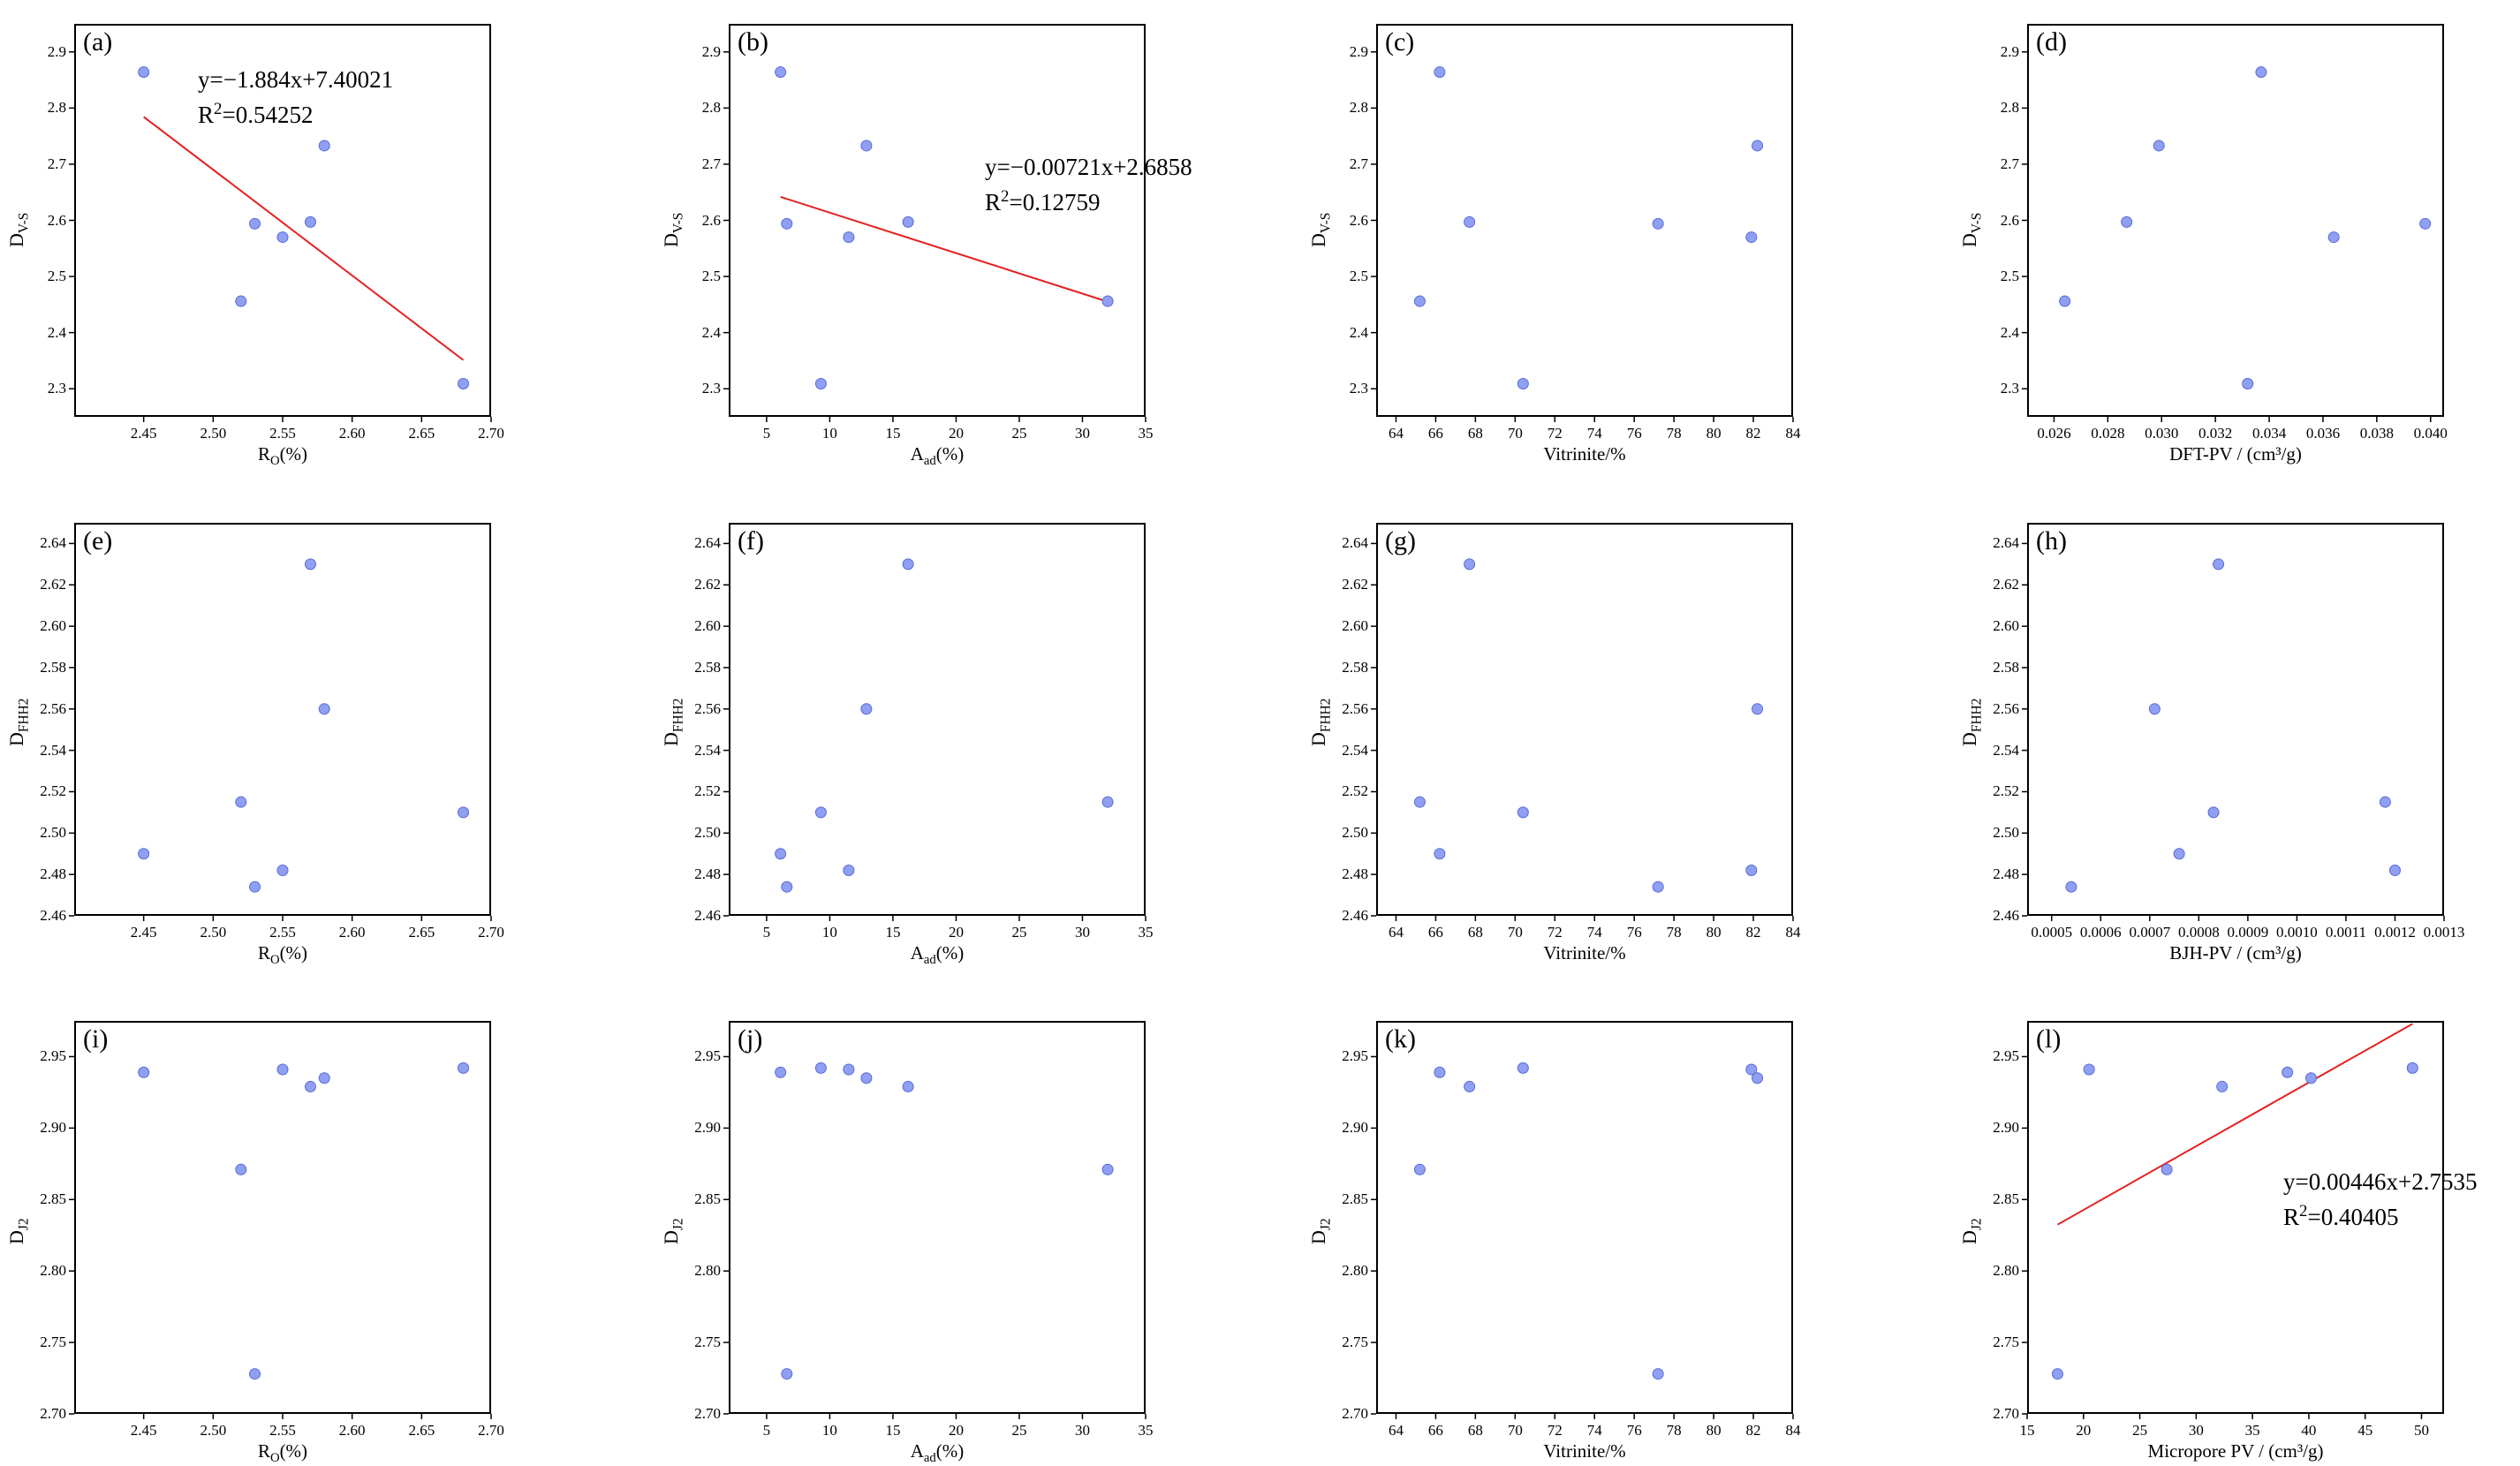 The image size is (2520, 1466). What do you see at coordinates (1595, 1430) in the screenshot?
I see `x-tick-label: 74` at bounding box center [1595, 1430].